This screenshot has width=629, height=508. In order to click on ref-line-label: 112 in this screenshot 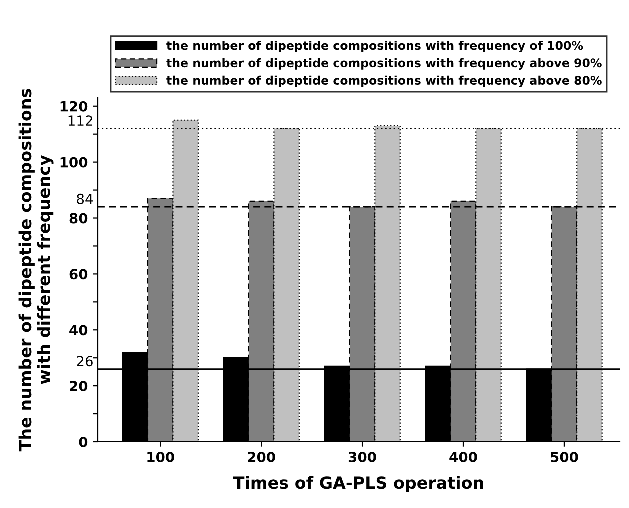, I will do `click(80, 121)`.